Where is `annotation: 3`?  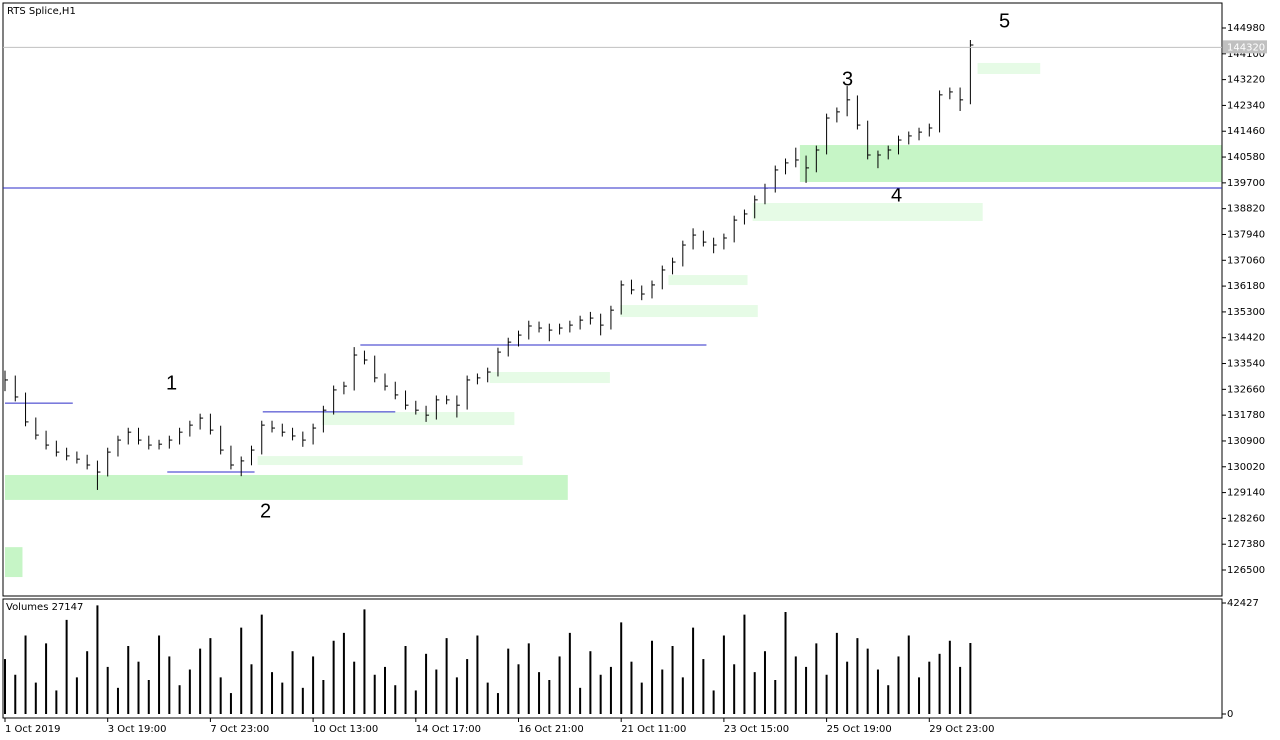 annotation: 3 is located at coordinates (847, 79).